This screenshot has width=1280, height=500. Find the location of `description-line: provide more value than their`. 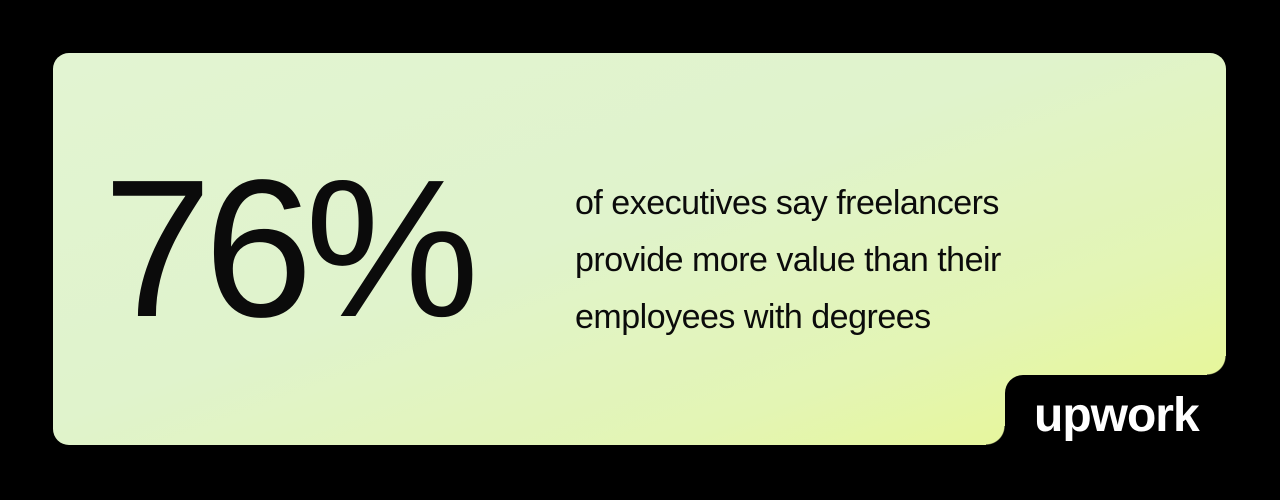

description-line: provide more value than their is located at coordinates (788, 260).